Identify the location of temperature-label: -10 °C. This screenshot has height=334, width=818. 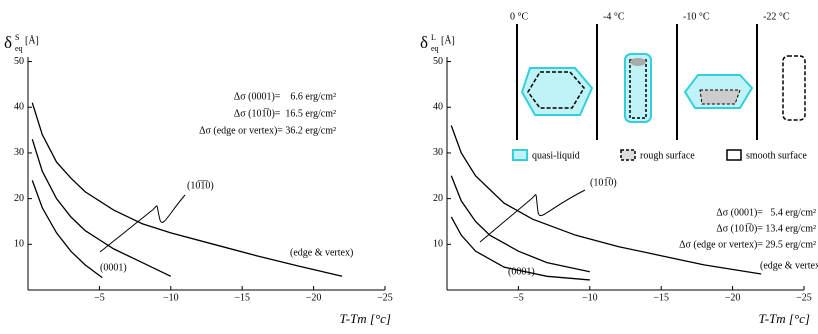
(696, 16).